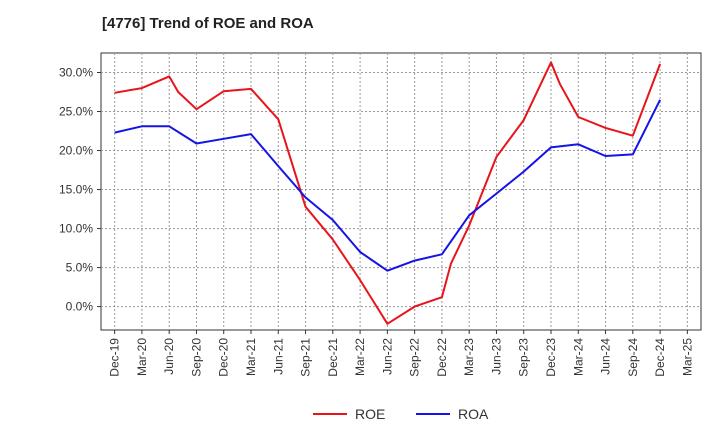  What do you see at coordinates (196, 357) in the screenshot?
I see `x-tick-label: Sep-20` at bounding box center [196, 357].